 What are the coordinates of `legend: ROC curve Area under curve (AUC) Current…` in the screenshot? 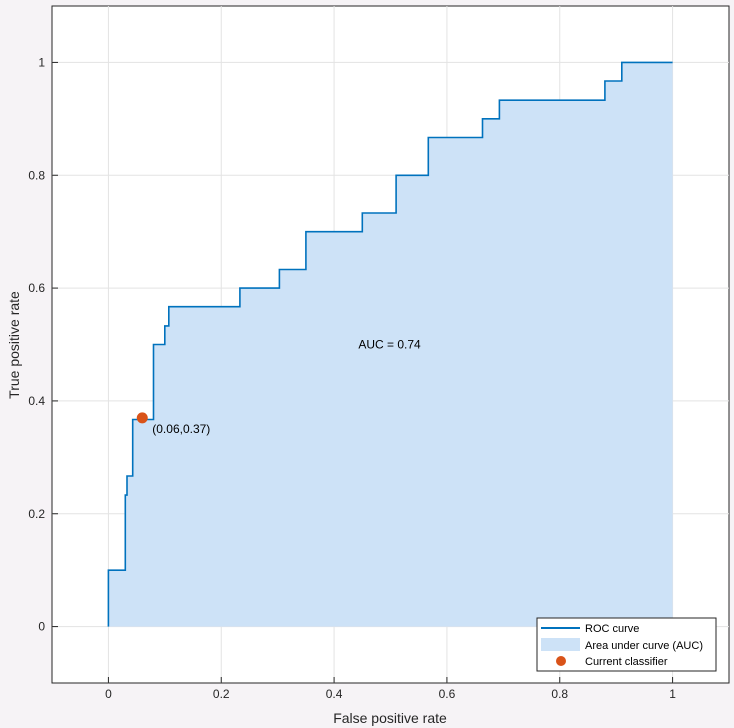 It's located at (626, 644).